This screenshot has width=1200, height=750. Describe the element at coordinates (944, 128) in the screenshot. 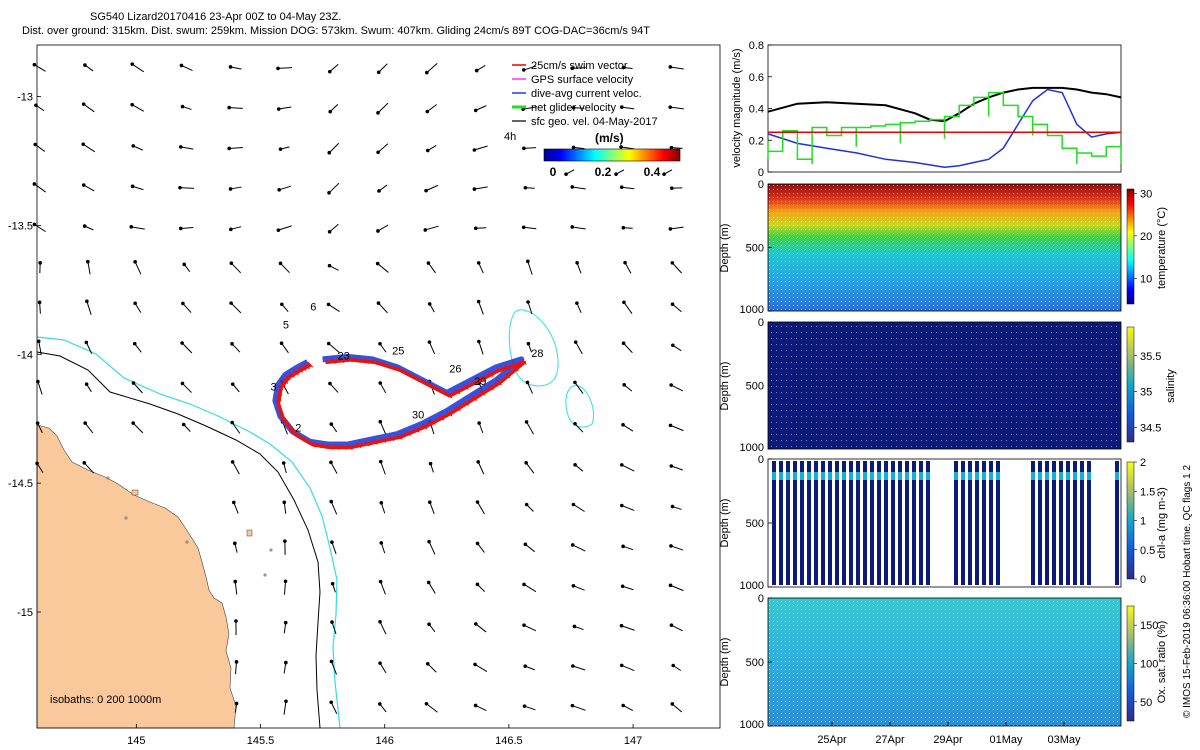

I see `velocity-line-current` at that location.